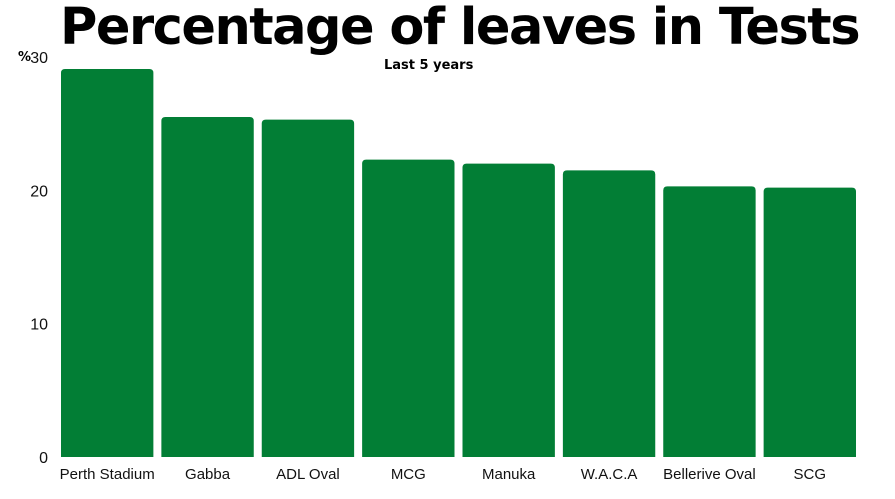 The image size is (895, 499). Describe the element at coordinates (460, 28) in the screenshot. I see `chart-title: Percentage of leaves in Tests` at that location.